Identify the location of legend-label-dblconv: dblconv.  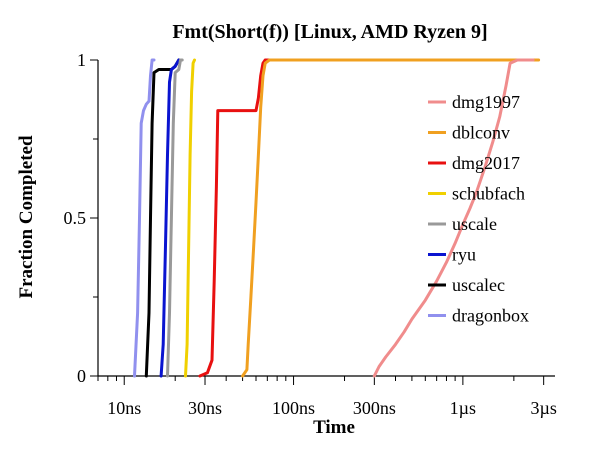
(481, 133).